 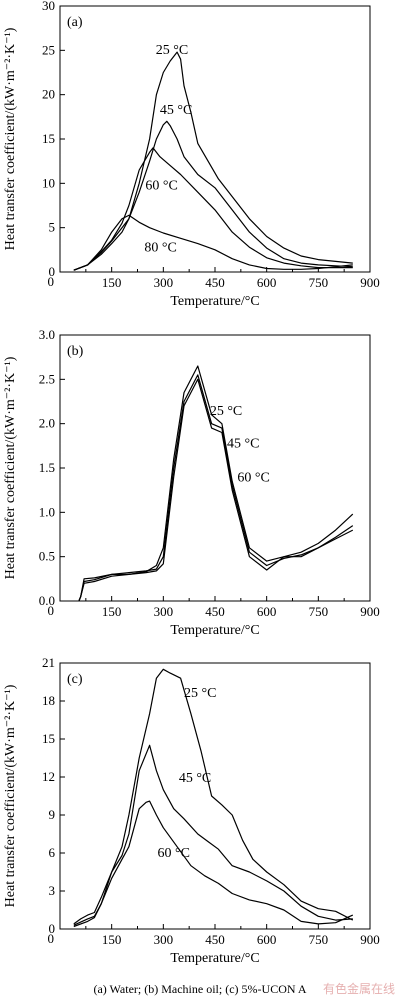 I want to click on y-tick-label: 30, so click(x=48, y=6).